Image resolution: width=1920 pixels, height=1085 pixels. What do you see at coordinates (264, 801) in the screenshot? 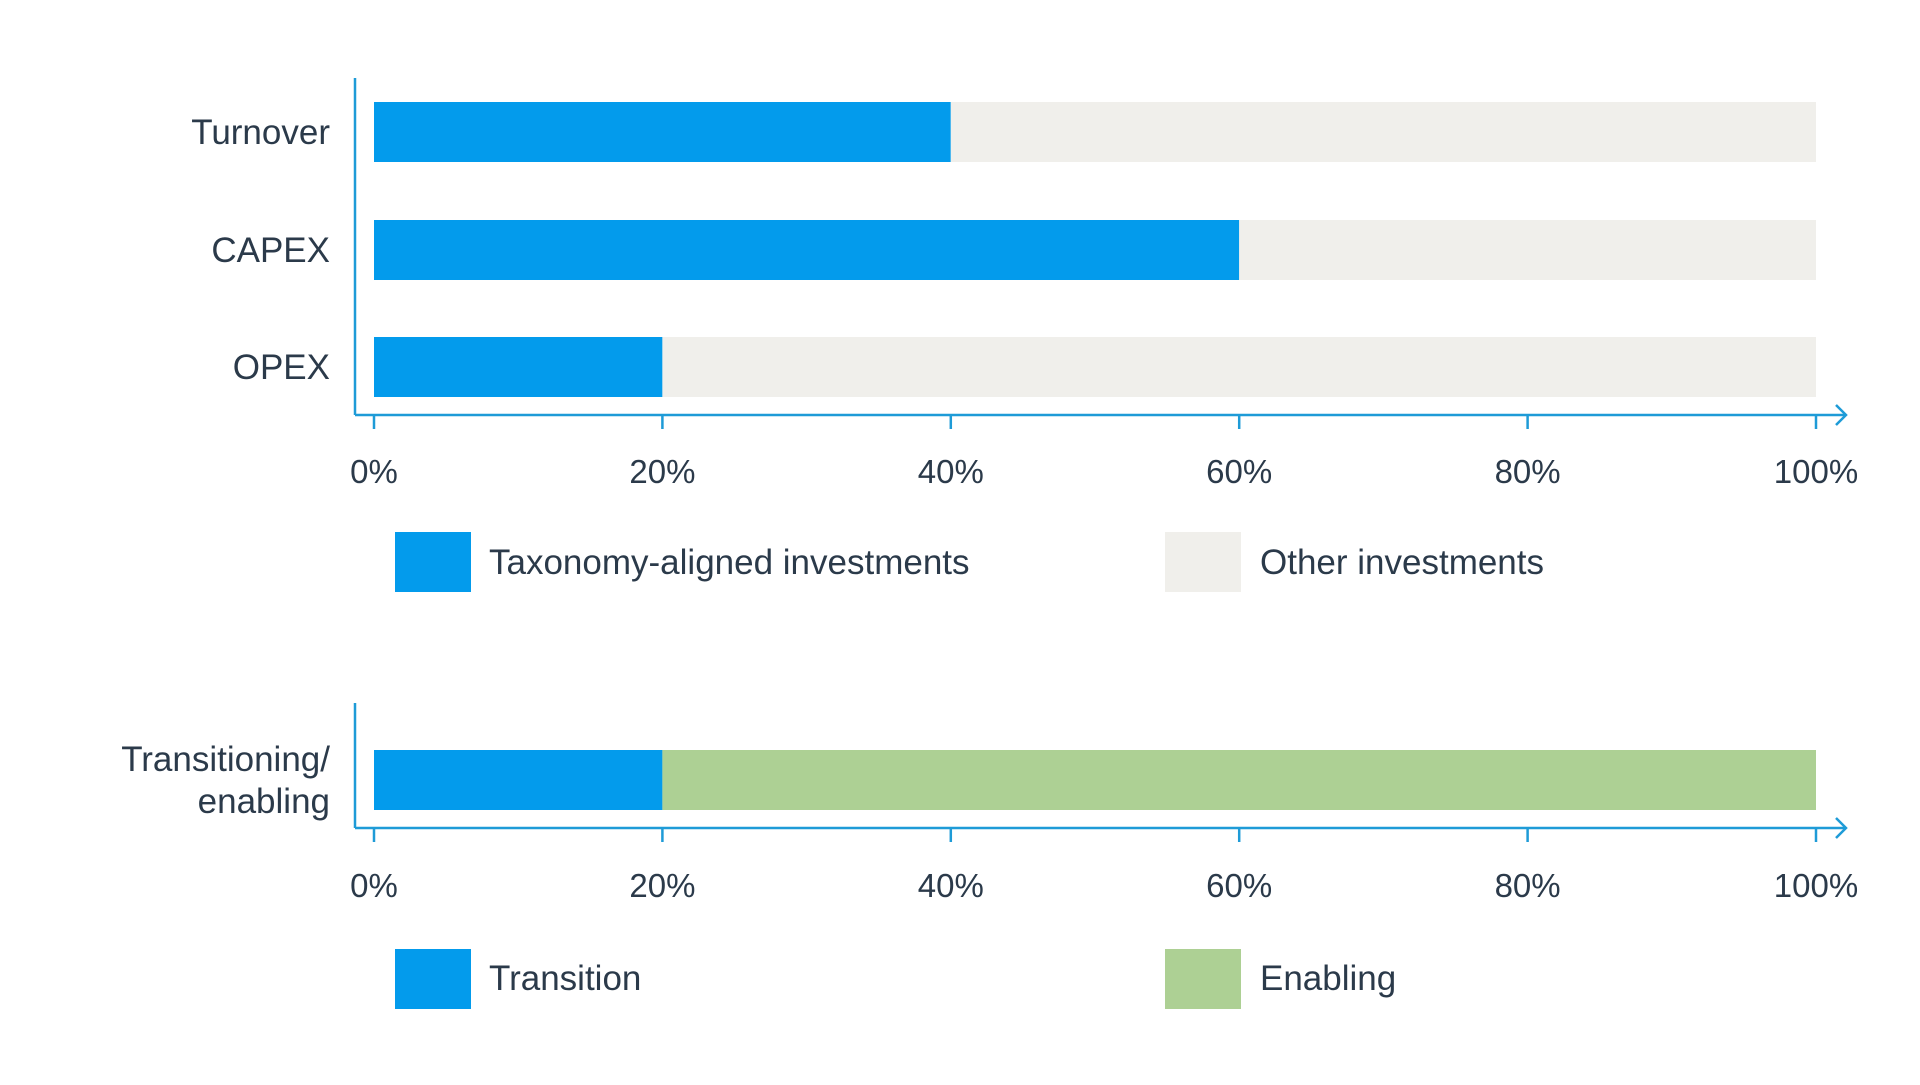
I see `category-label: enabling` at bounding box center [264, 801].